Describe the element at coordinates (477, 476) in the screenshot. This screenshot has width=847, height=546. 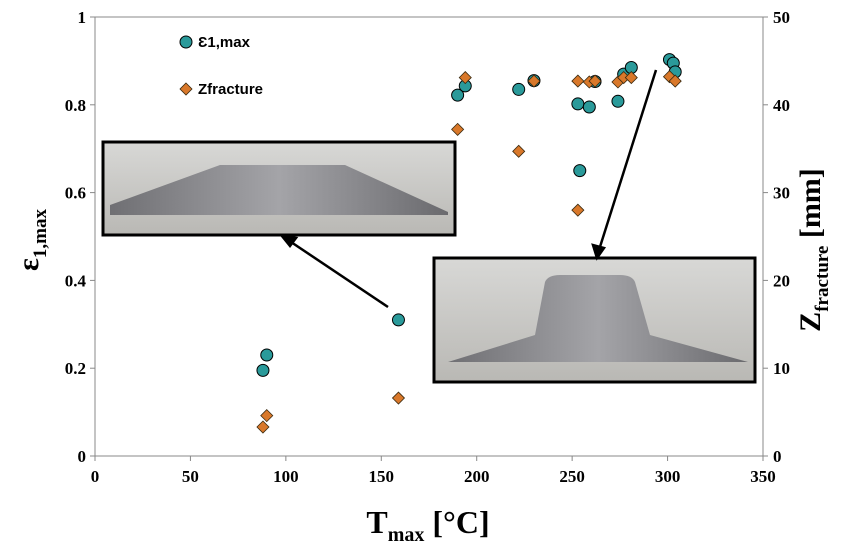
I see `x-tick-label: 200` at that location.